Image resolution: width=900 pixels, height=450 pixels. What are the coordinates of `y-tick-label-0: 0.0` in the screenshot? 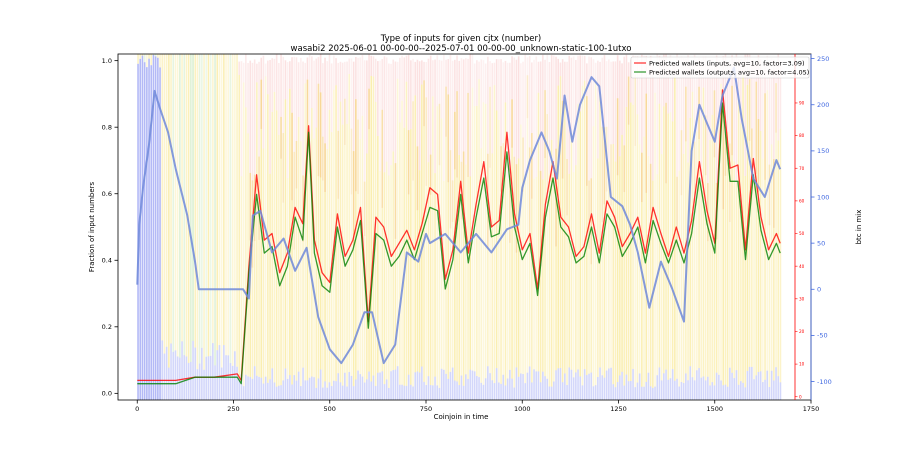 It's located at (107, 394).